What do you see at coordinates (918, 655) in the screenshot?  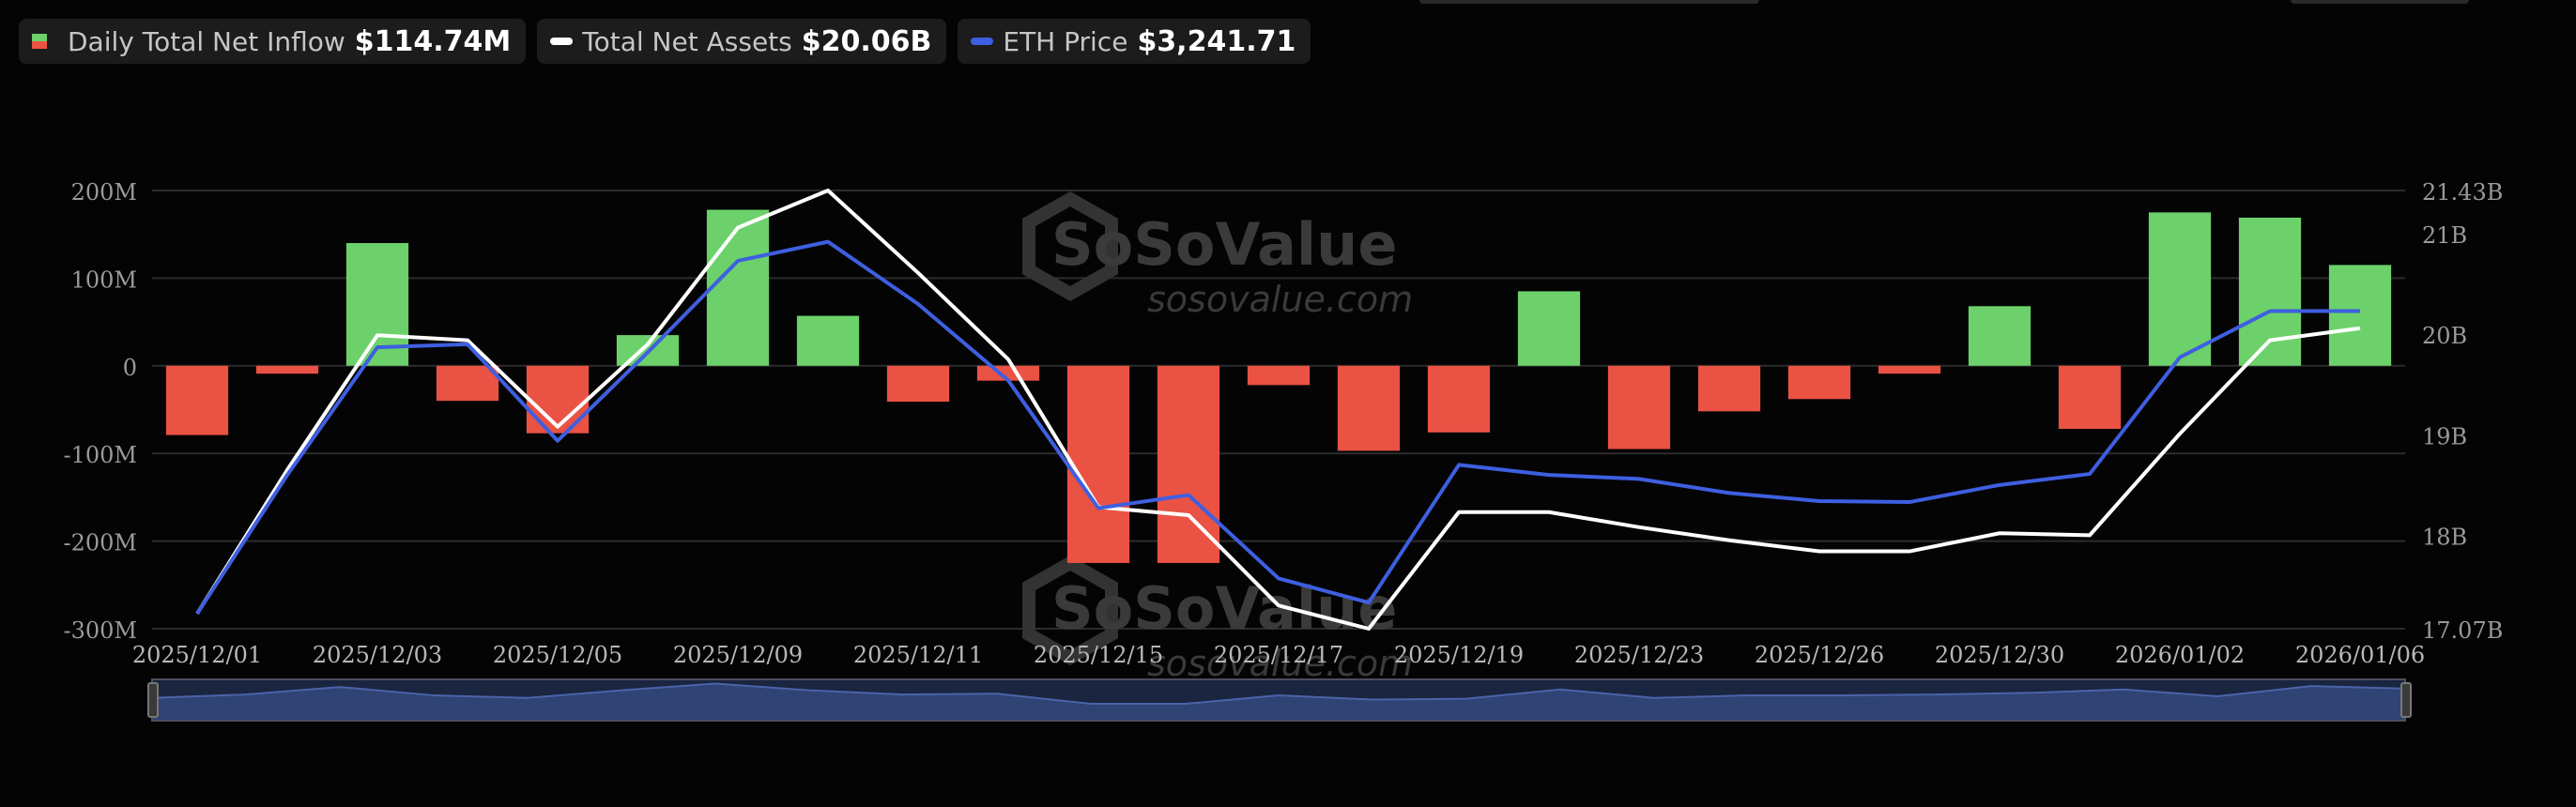 I see `x-tick-label: 2025/12/11` at bounding box center [918, 655].